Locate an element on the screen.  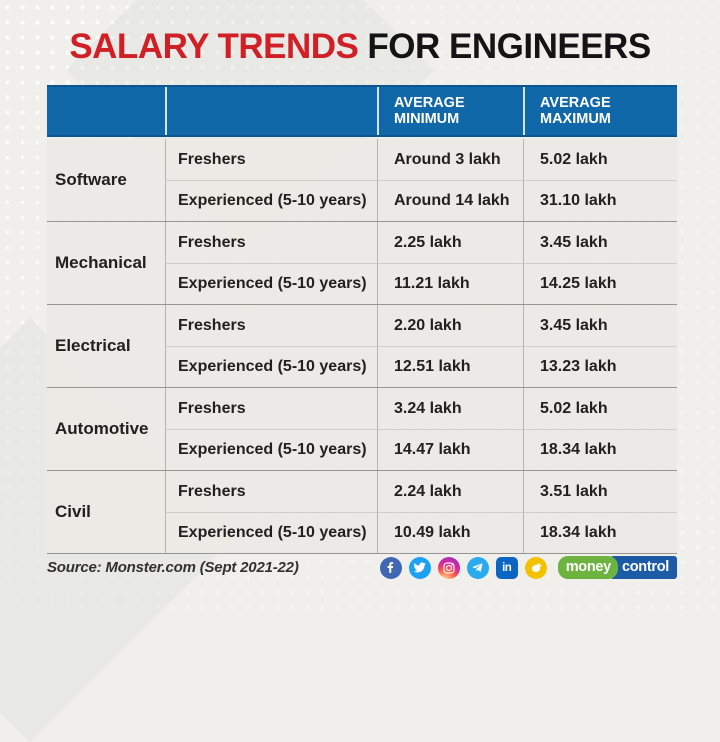
min-value-cell: 2.25 lakh is located at coordinates (450, 242).